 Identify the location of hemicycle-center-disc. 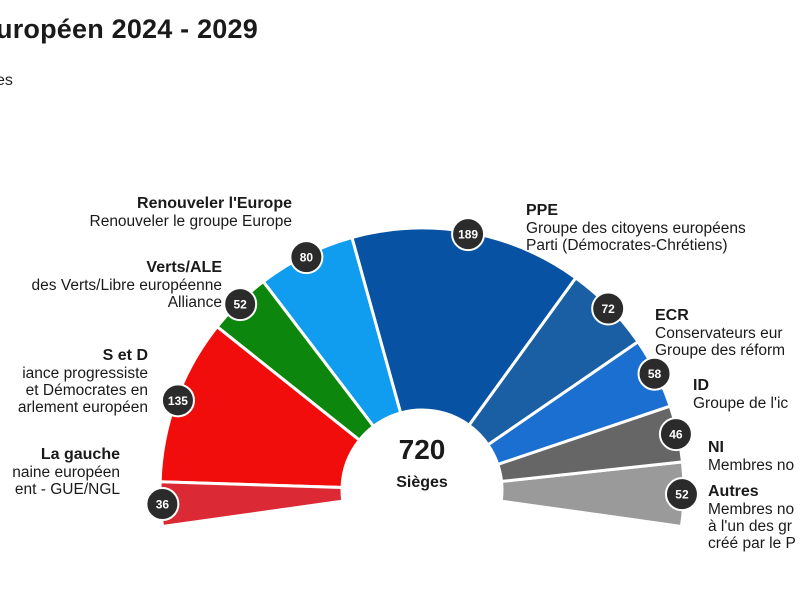
(422, 490).